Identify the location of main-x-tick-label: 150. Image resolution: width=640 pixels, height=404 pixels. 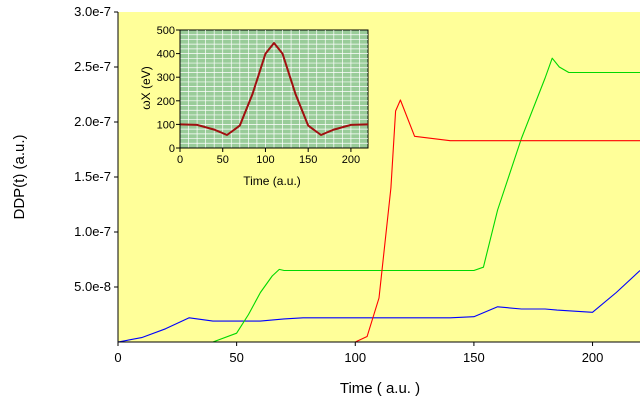
(474, 357).